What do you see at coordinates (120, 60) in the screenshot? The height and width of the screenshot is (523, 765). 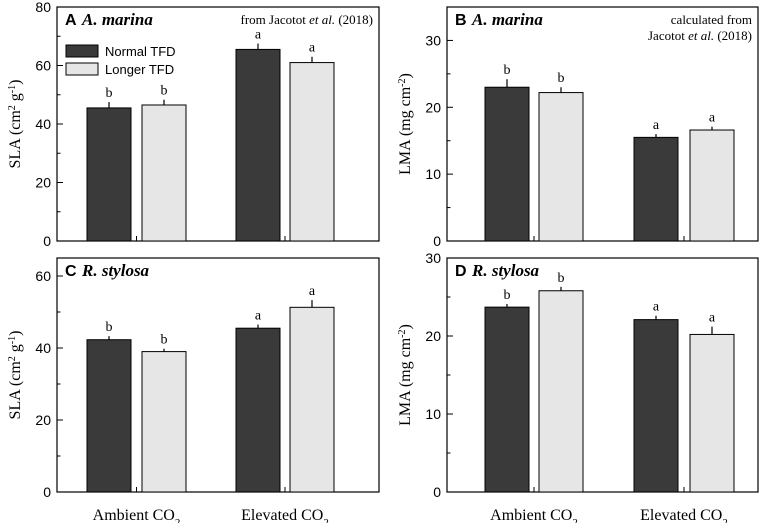 I see `legend: Normal TFD Longer TFD` at bounding box center [120, 60].